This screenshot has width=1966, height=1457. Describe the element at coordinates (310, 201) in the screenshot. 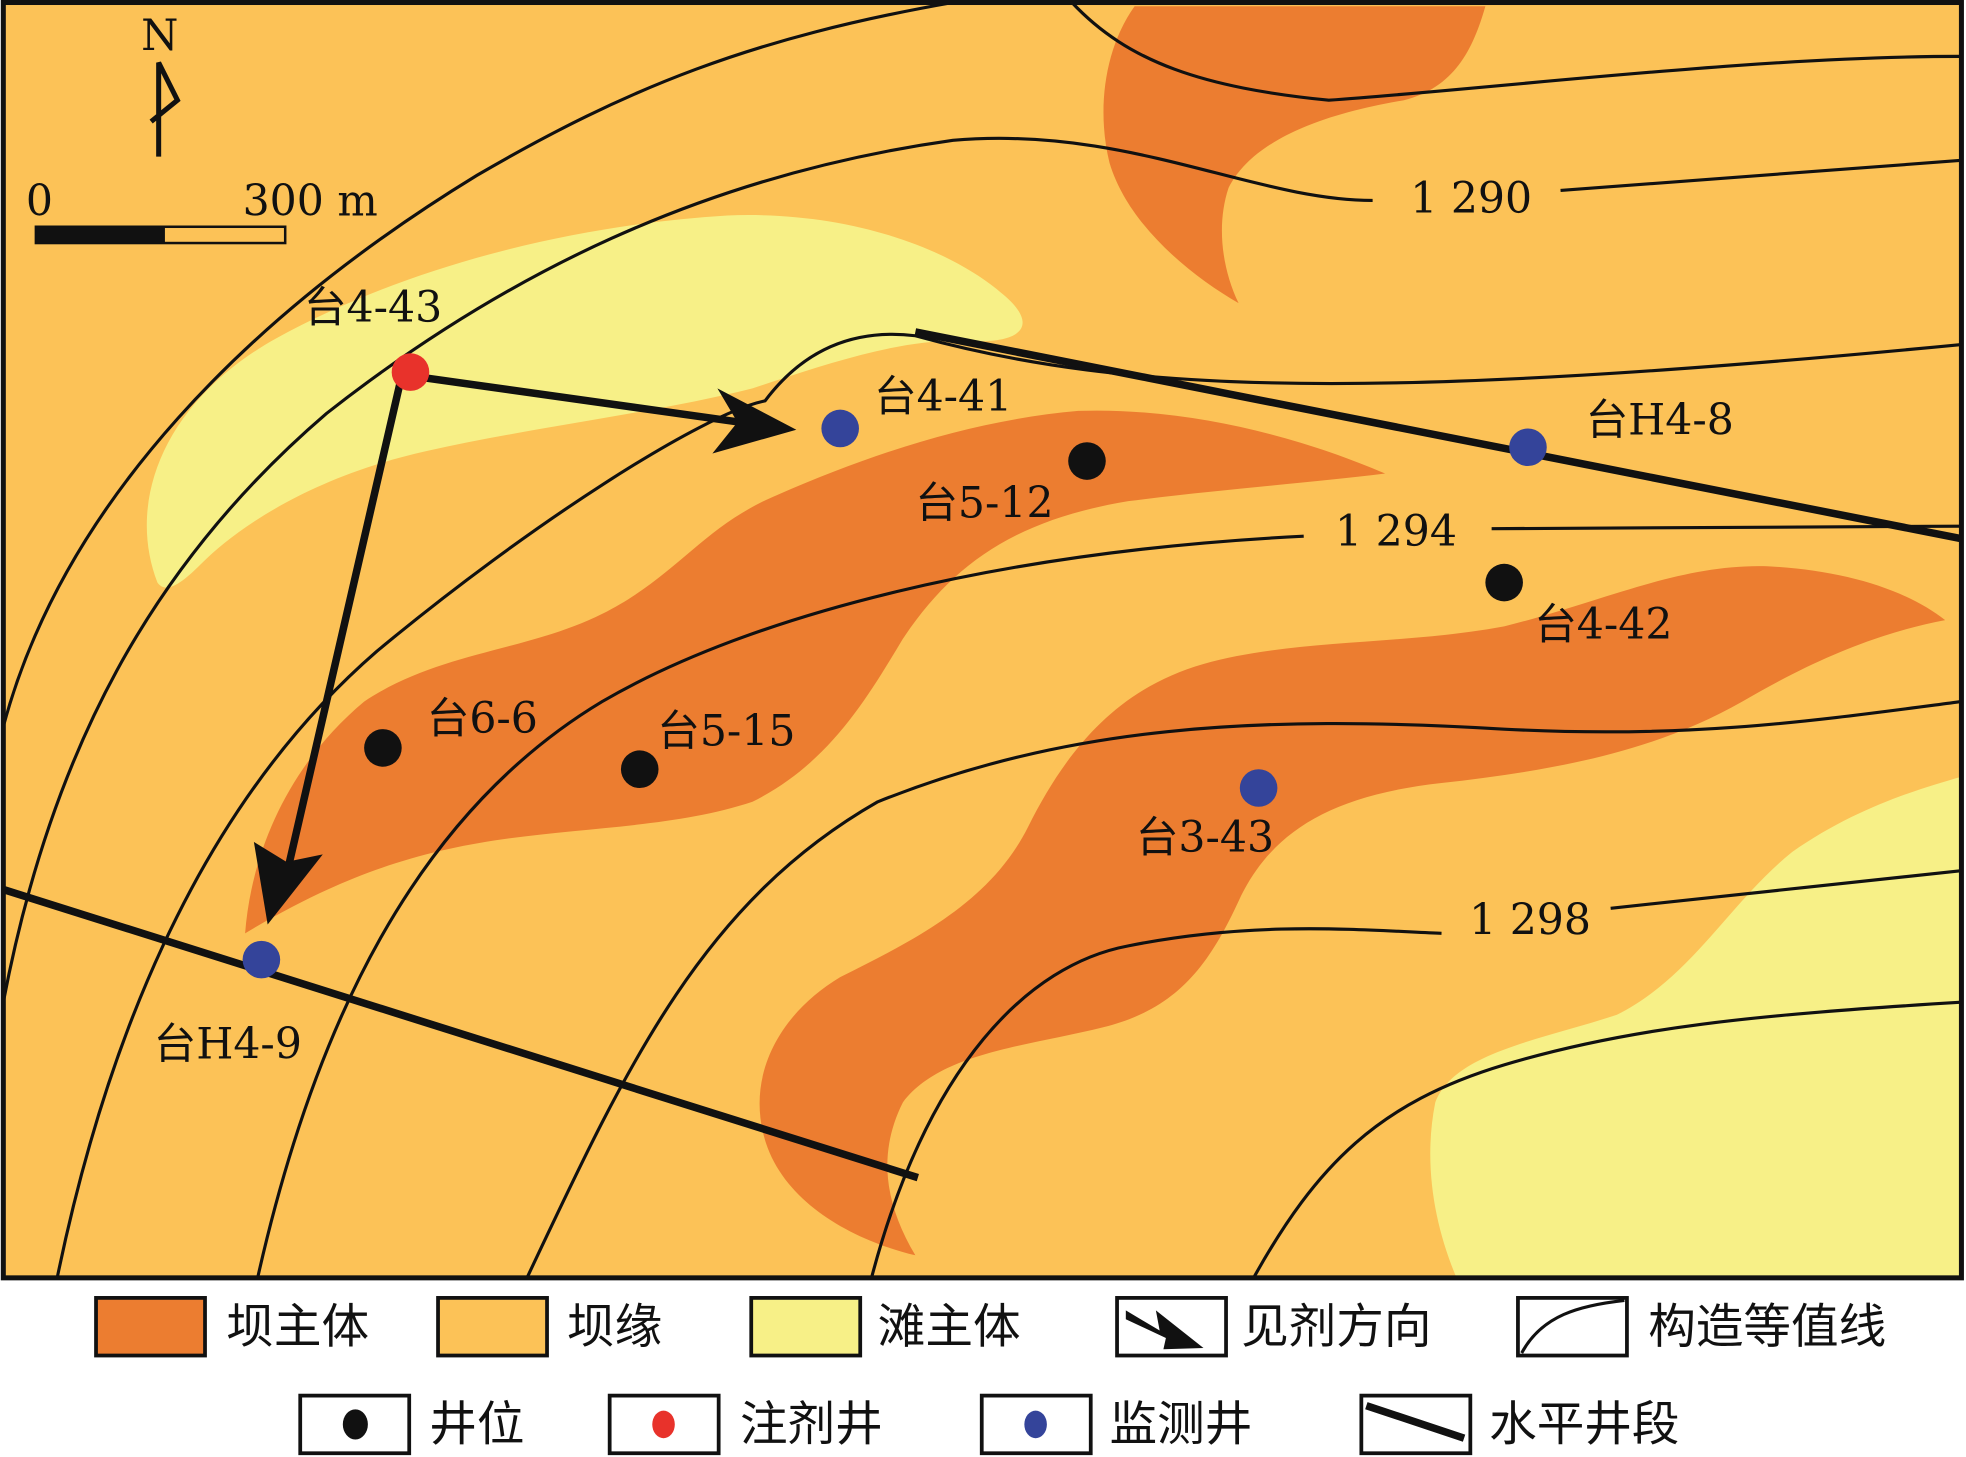

I see `svg-text: 300 m` at that location.